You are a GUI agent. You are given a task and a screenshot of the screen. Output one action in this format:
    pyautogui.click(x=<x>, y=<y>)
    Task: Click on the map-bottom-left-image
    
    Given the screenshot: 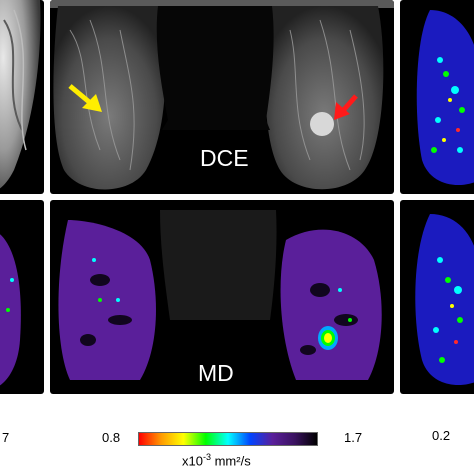 What is the action you would take?
    pyautogui.click(x=10, y=310)
    